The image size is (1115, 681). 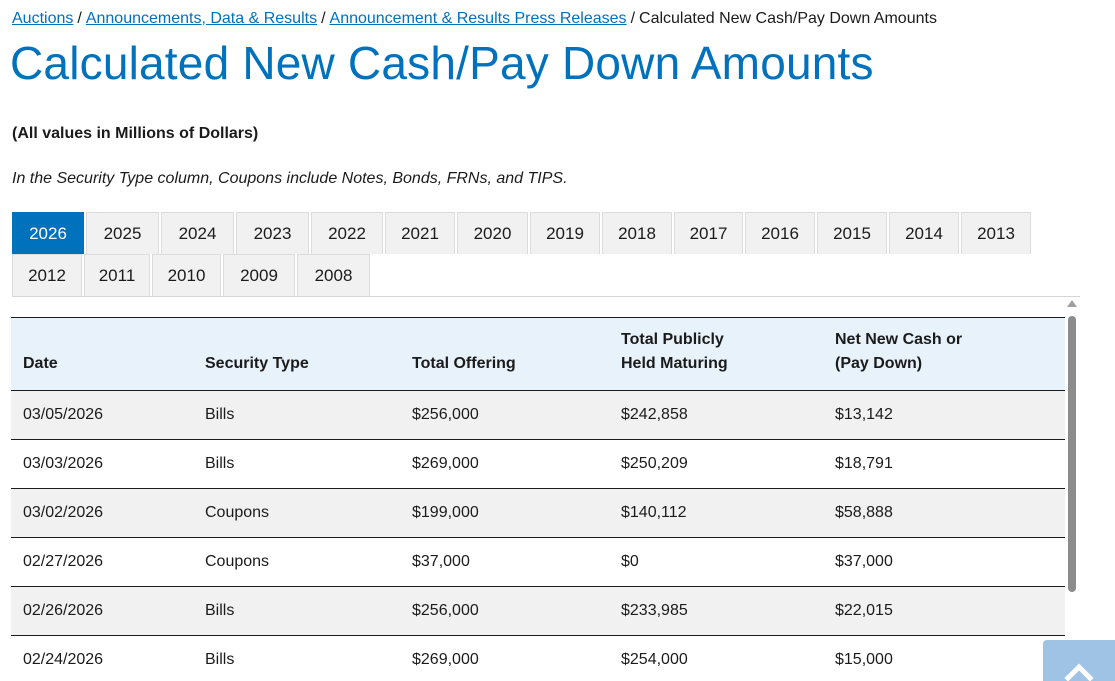 What do you see at coordinates (944, 354) in the screenshot?
I see `column-header-net-new-cash: Net New Cash or (Pay Down)` at bounding box center [944, 354].